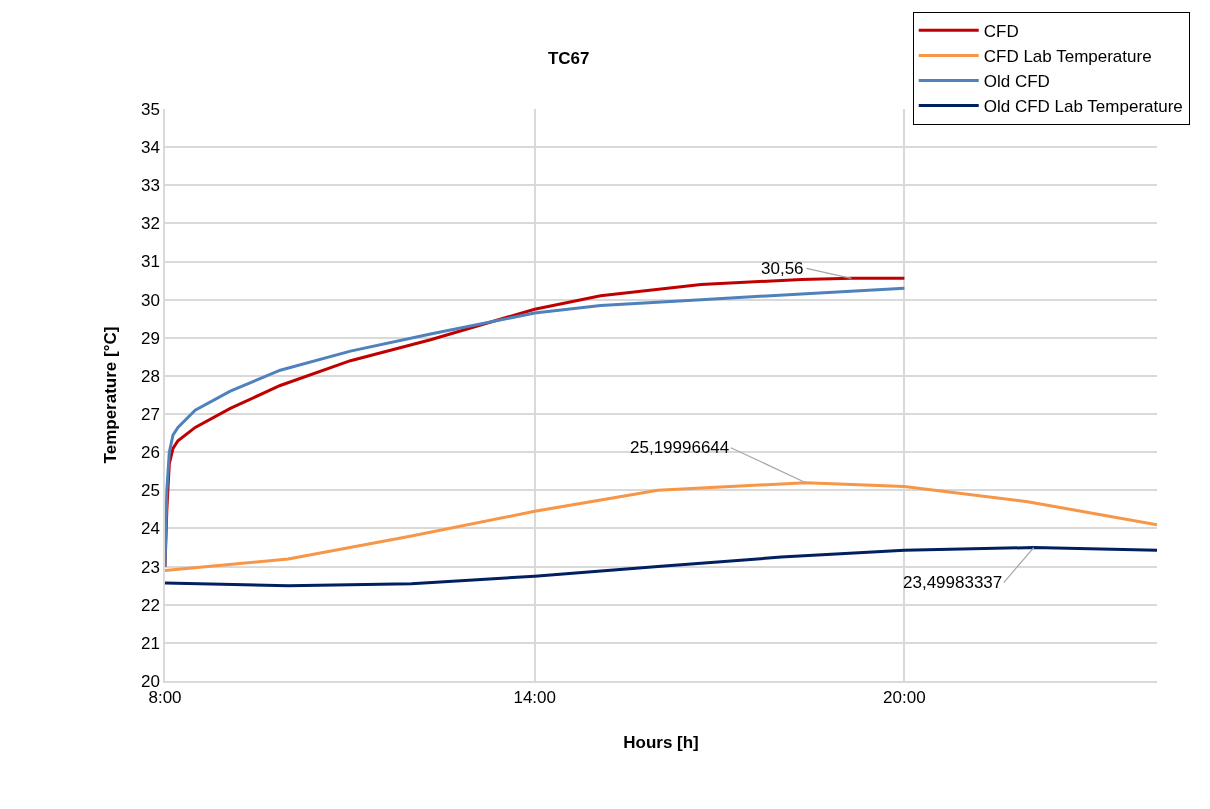 The image size is (1210, 809). What do you see at coordinates (1016, 82) in the screenshot?
I see `legend-label: Old CFD` at bounding box center [1016, 82].